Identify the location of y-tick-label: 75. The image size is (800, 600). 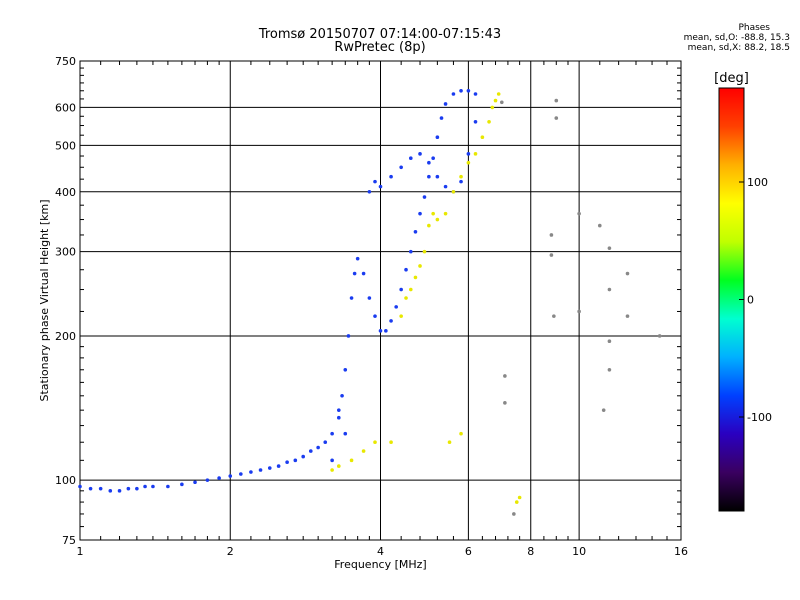
(69, 540).